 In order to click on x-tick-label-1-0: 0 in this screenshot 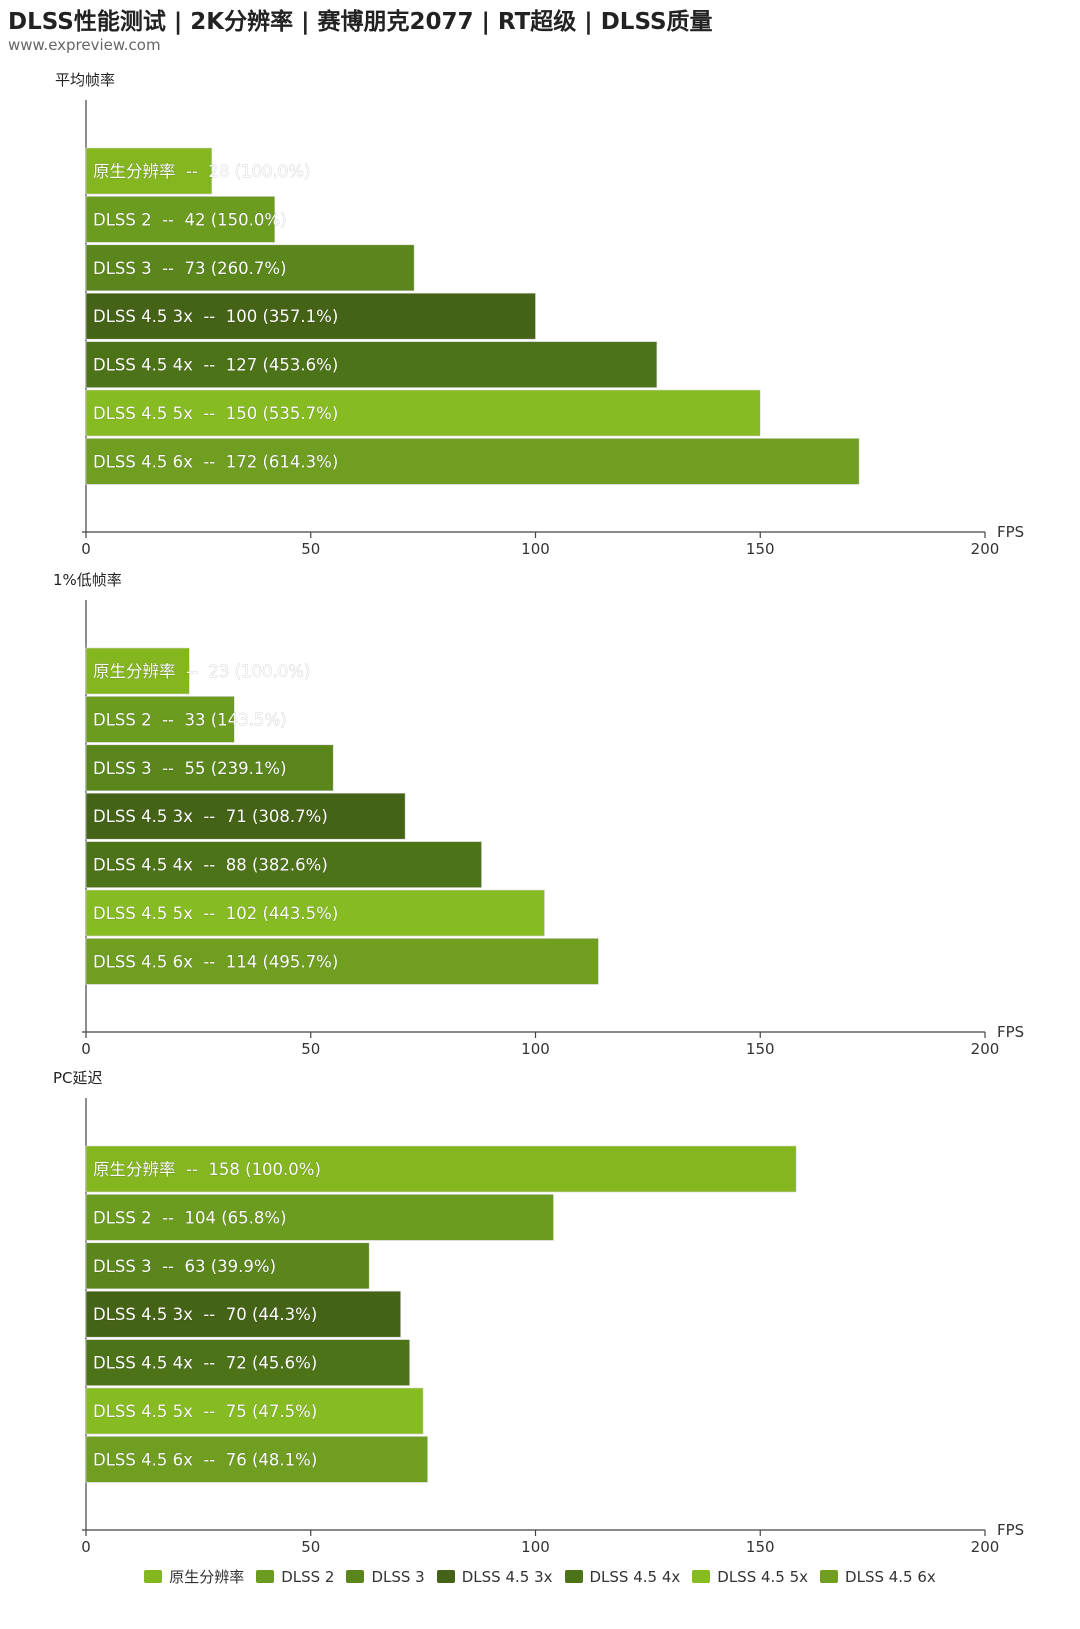, I will do `click(86, 1049)`.